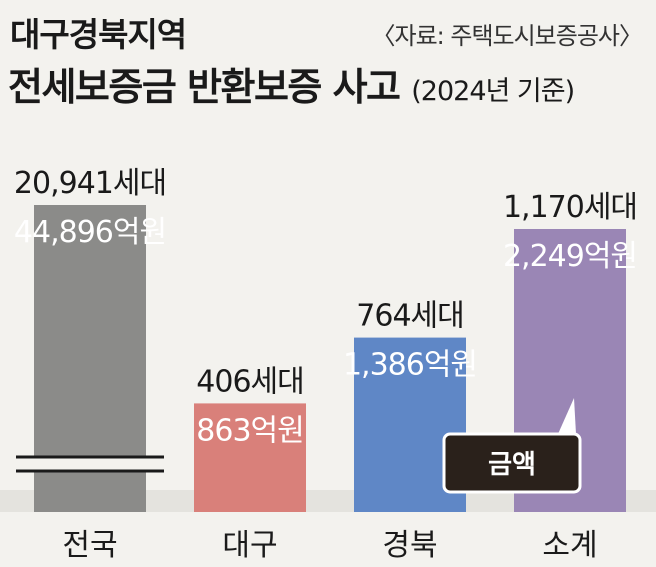  What do you see at coordinates (409, 316) in the screenshot?
I see `count-label: 764세대` at bounding box center [409, 316].